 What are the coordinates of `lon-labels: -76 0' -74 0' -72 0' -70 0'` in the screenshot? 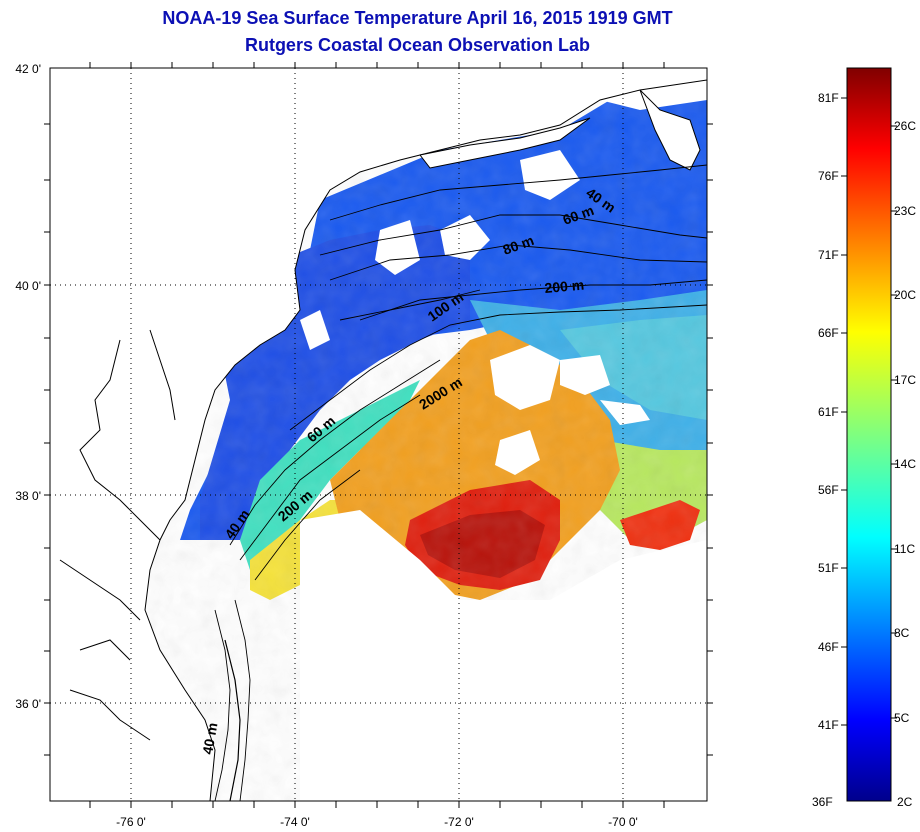 It's located at (377, 822).